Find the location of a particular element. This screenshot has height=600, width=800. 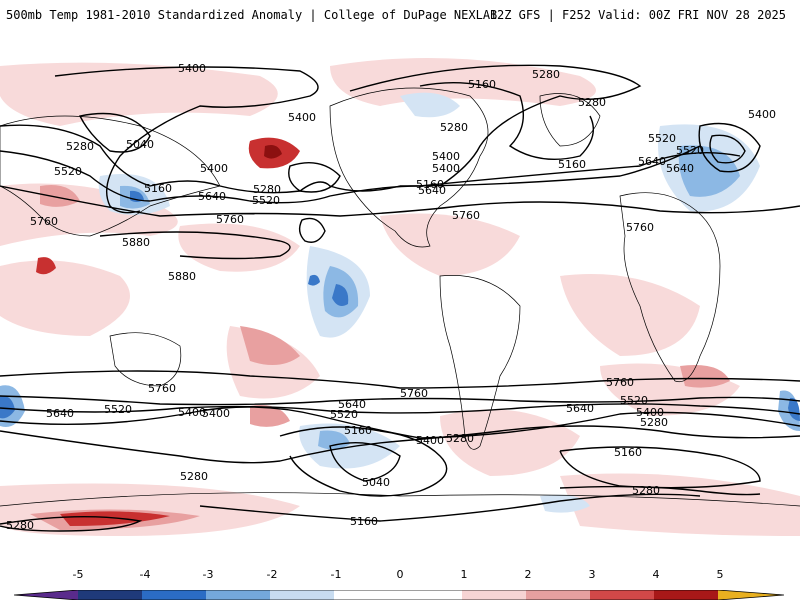

legend-tick: 2 is located at coordinates (528, 574).